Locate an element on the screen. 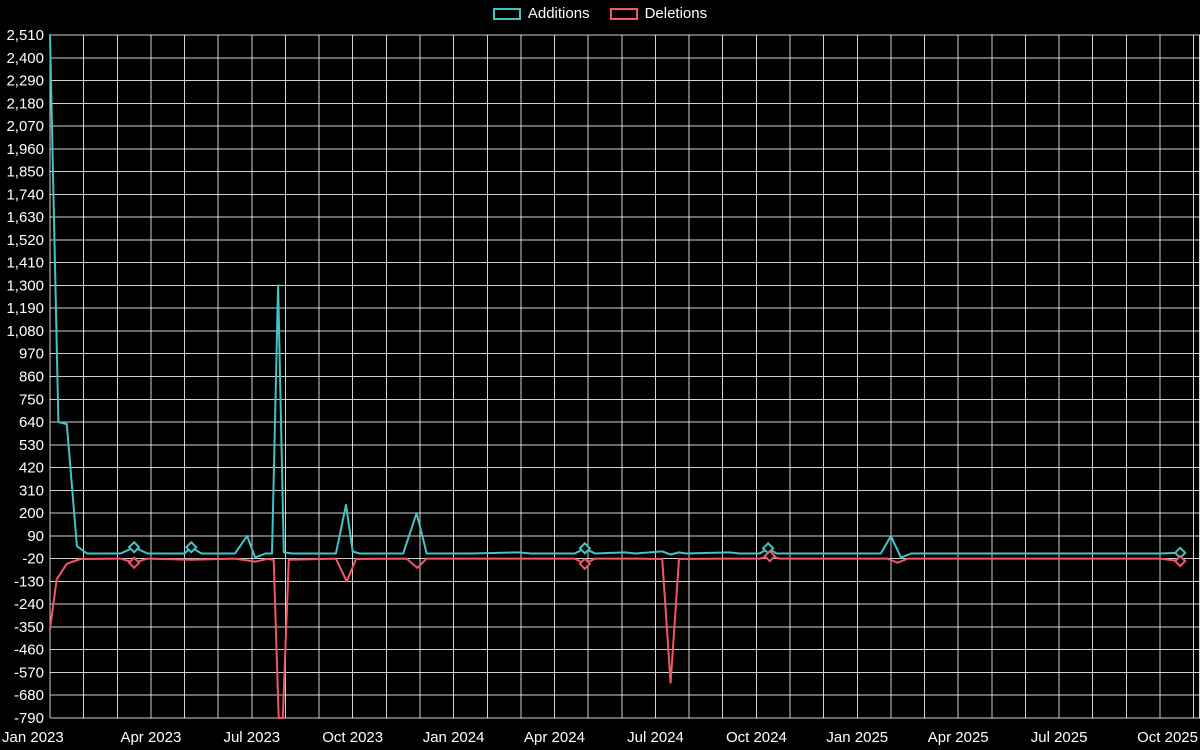  legend-item-deletions: Deletions is located at coordinates (658, 13).